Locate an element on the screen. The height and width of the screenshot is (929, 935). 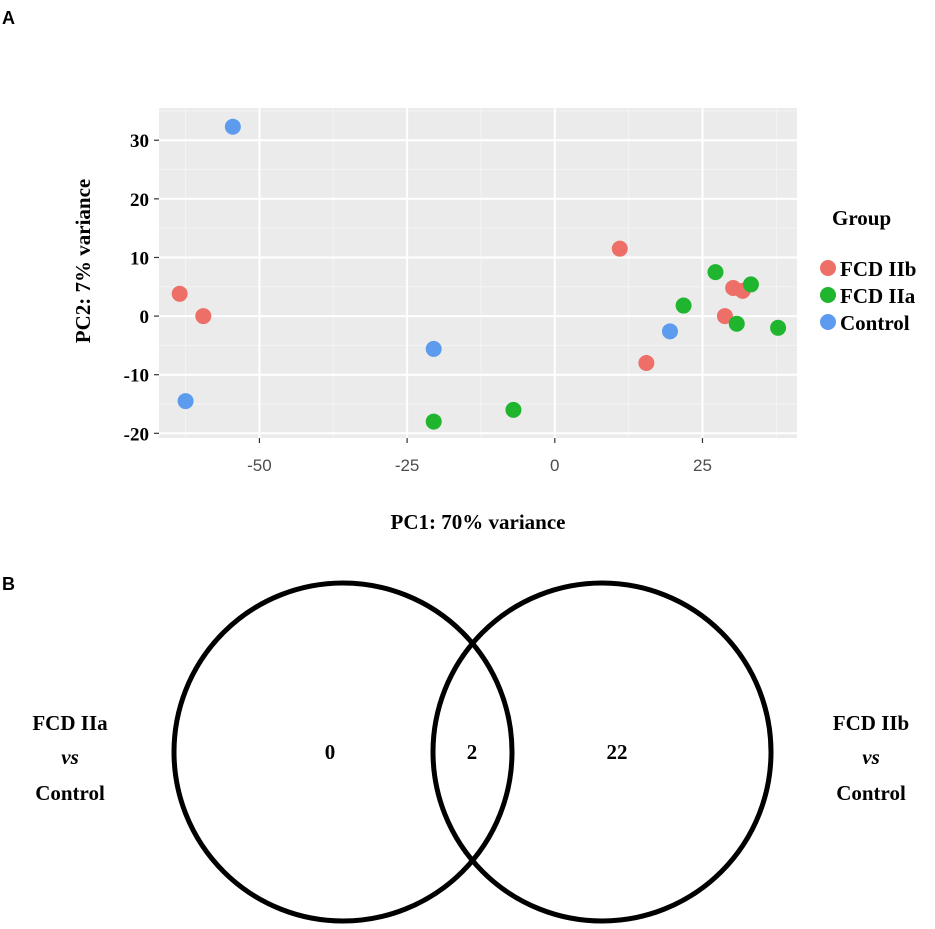
y-tick-label: 10 is located at coordinates (139, 258).